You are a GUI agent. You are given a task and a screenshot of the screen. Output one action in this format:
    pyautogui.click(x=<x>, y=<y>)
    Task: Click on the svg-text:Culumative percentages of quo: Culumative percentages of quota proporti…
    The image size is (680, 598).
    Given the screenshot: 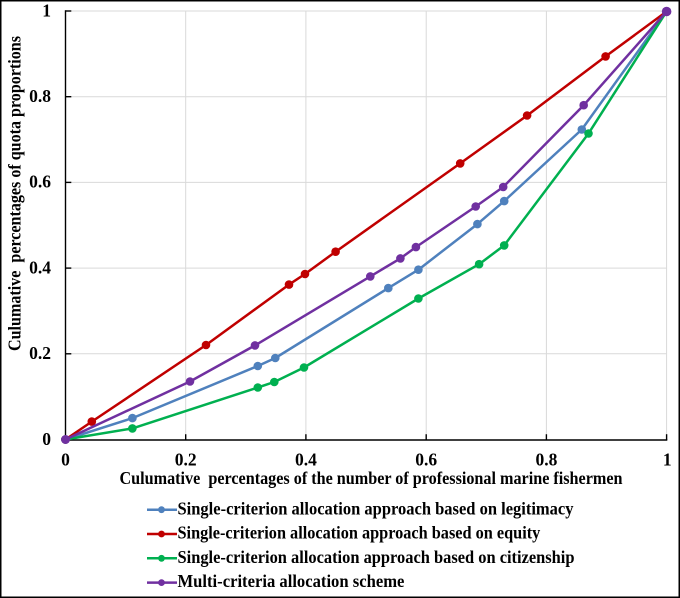 What is the action you would take?
    pyautogui.click(x=15, y=193)
    